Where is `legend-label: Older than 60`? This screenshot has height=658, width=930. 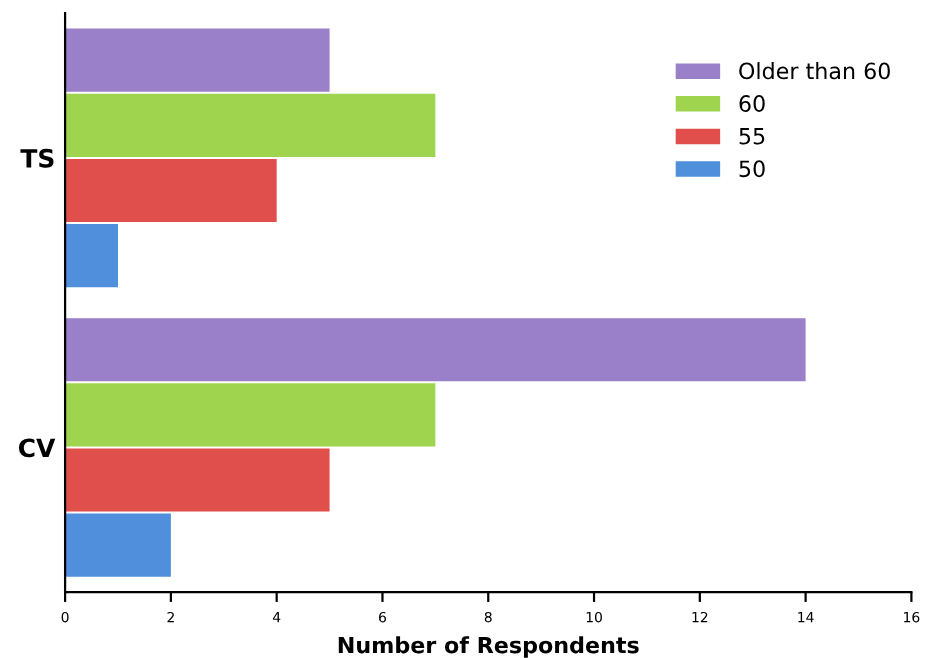 legend-label: Older than 60 is located at coordinates (814, 71).